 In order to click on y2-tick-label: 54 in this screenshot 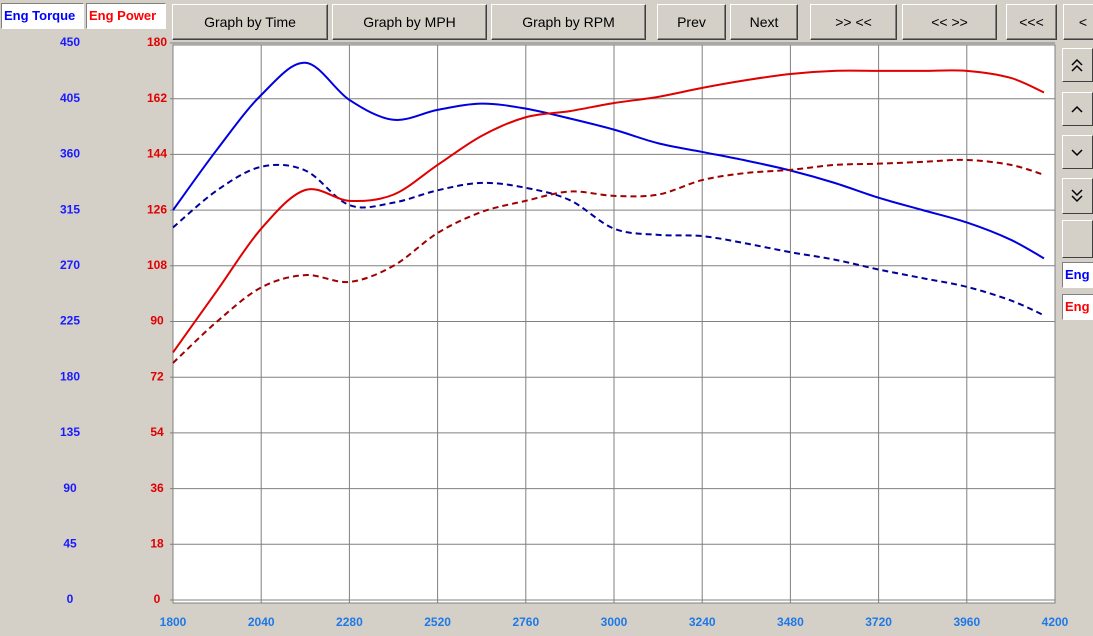, I will do `click(157, 432)`.